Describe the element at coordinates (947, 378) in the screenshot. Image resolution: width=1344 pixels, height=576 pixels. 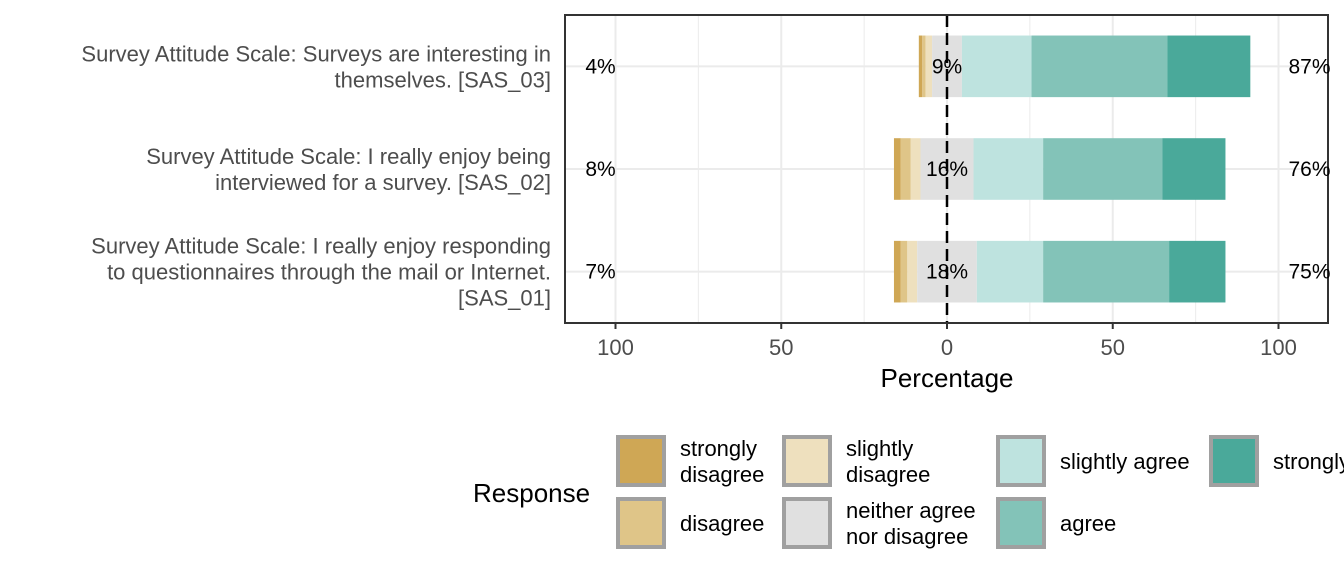
I see `x-axis-title: Percentage` at that location.